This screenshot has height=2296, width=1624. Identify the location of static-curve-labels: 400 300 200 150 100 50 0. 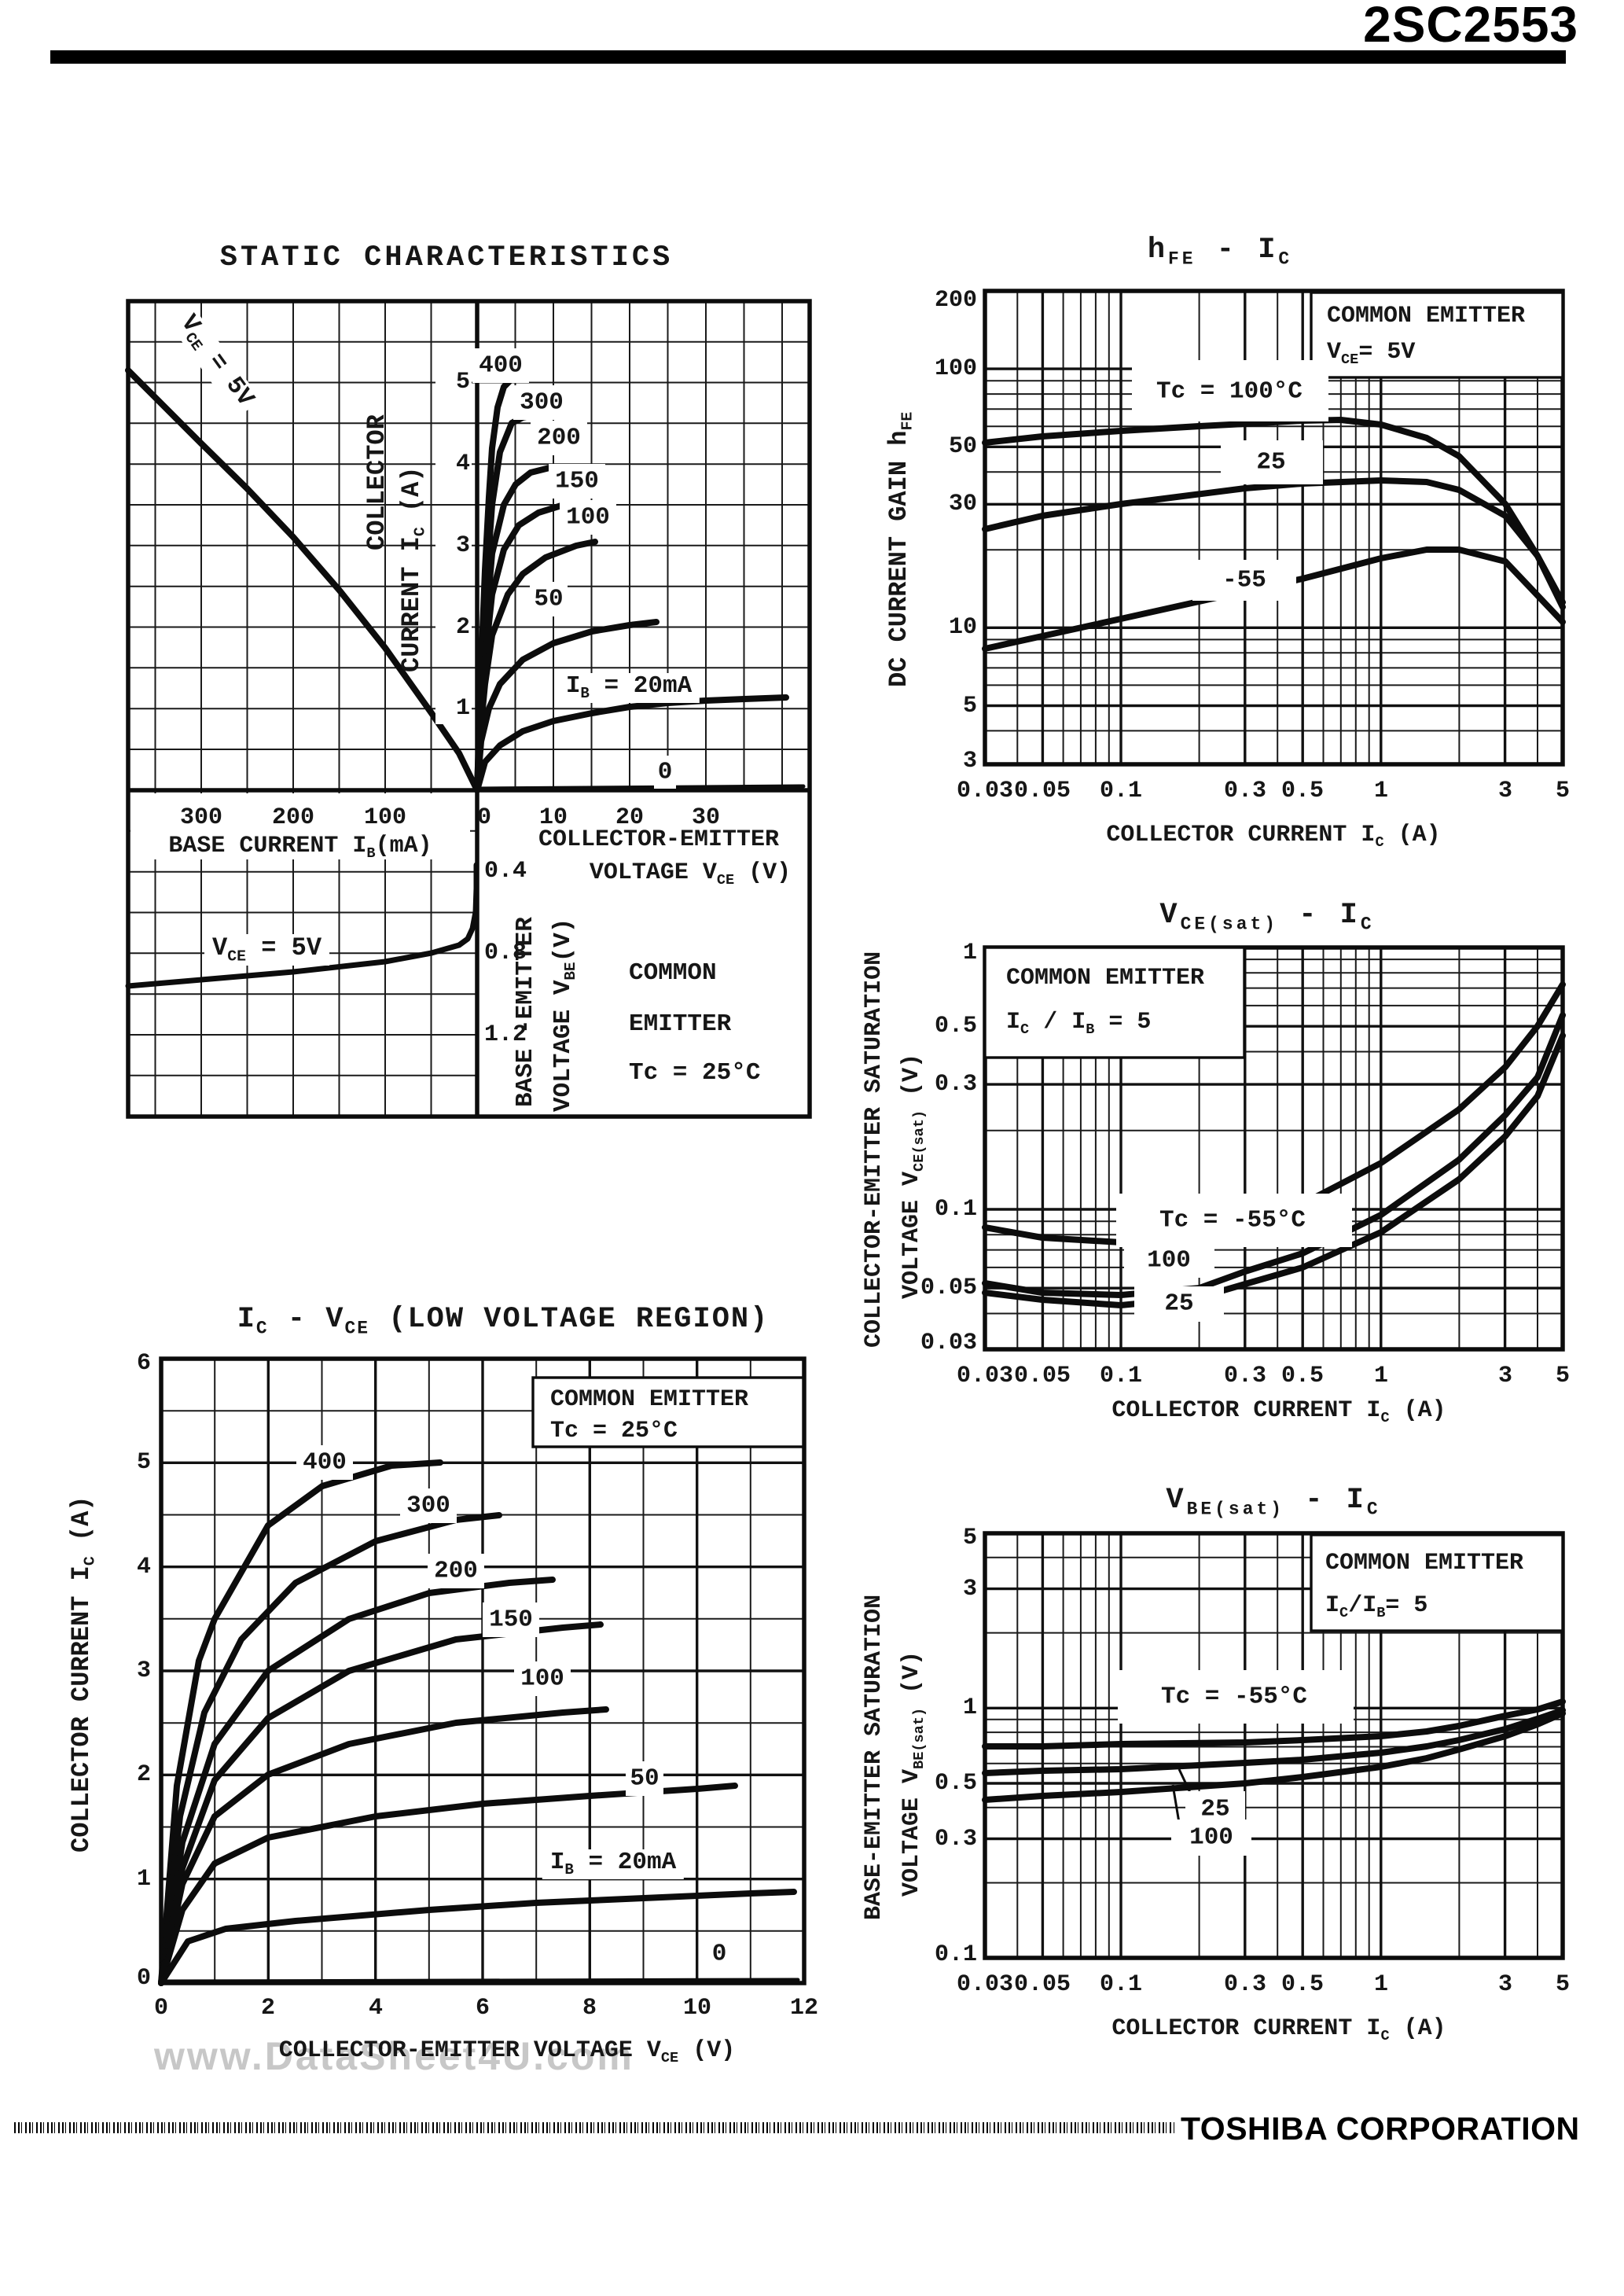
(574, 568).